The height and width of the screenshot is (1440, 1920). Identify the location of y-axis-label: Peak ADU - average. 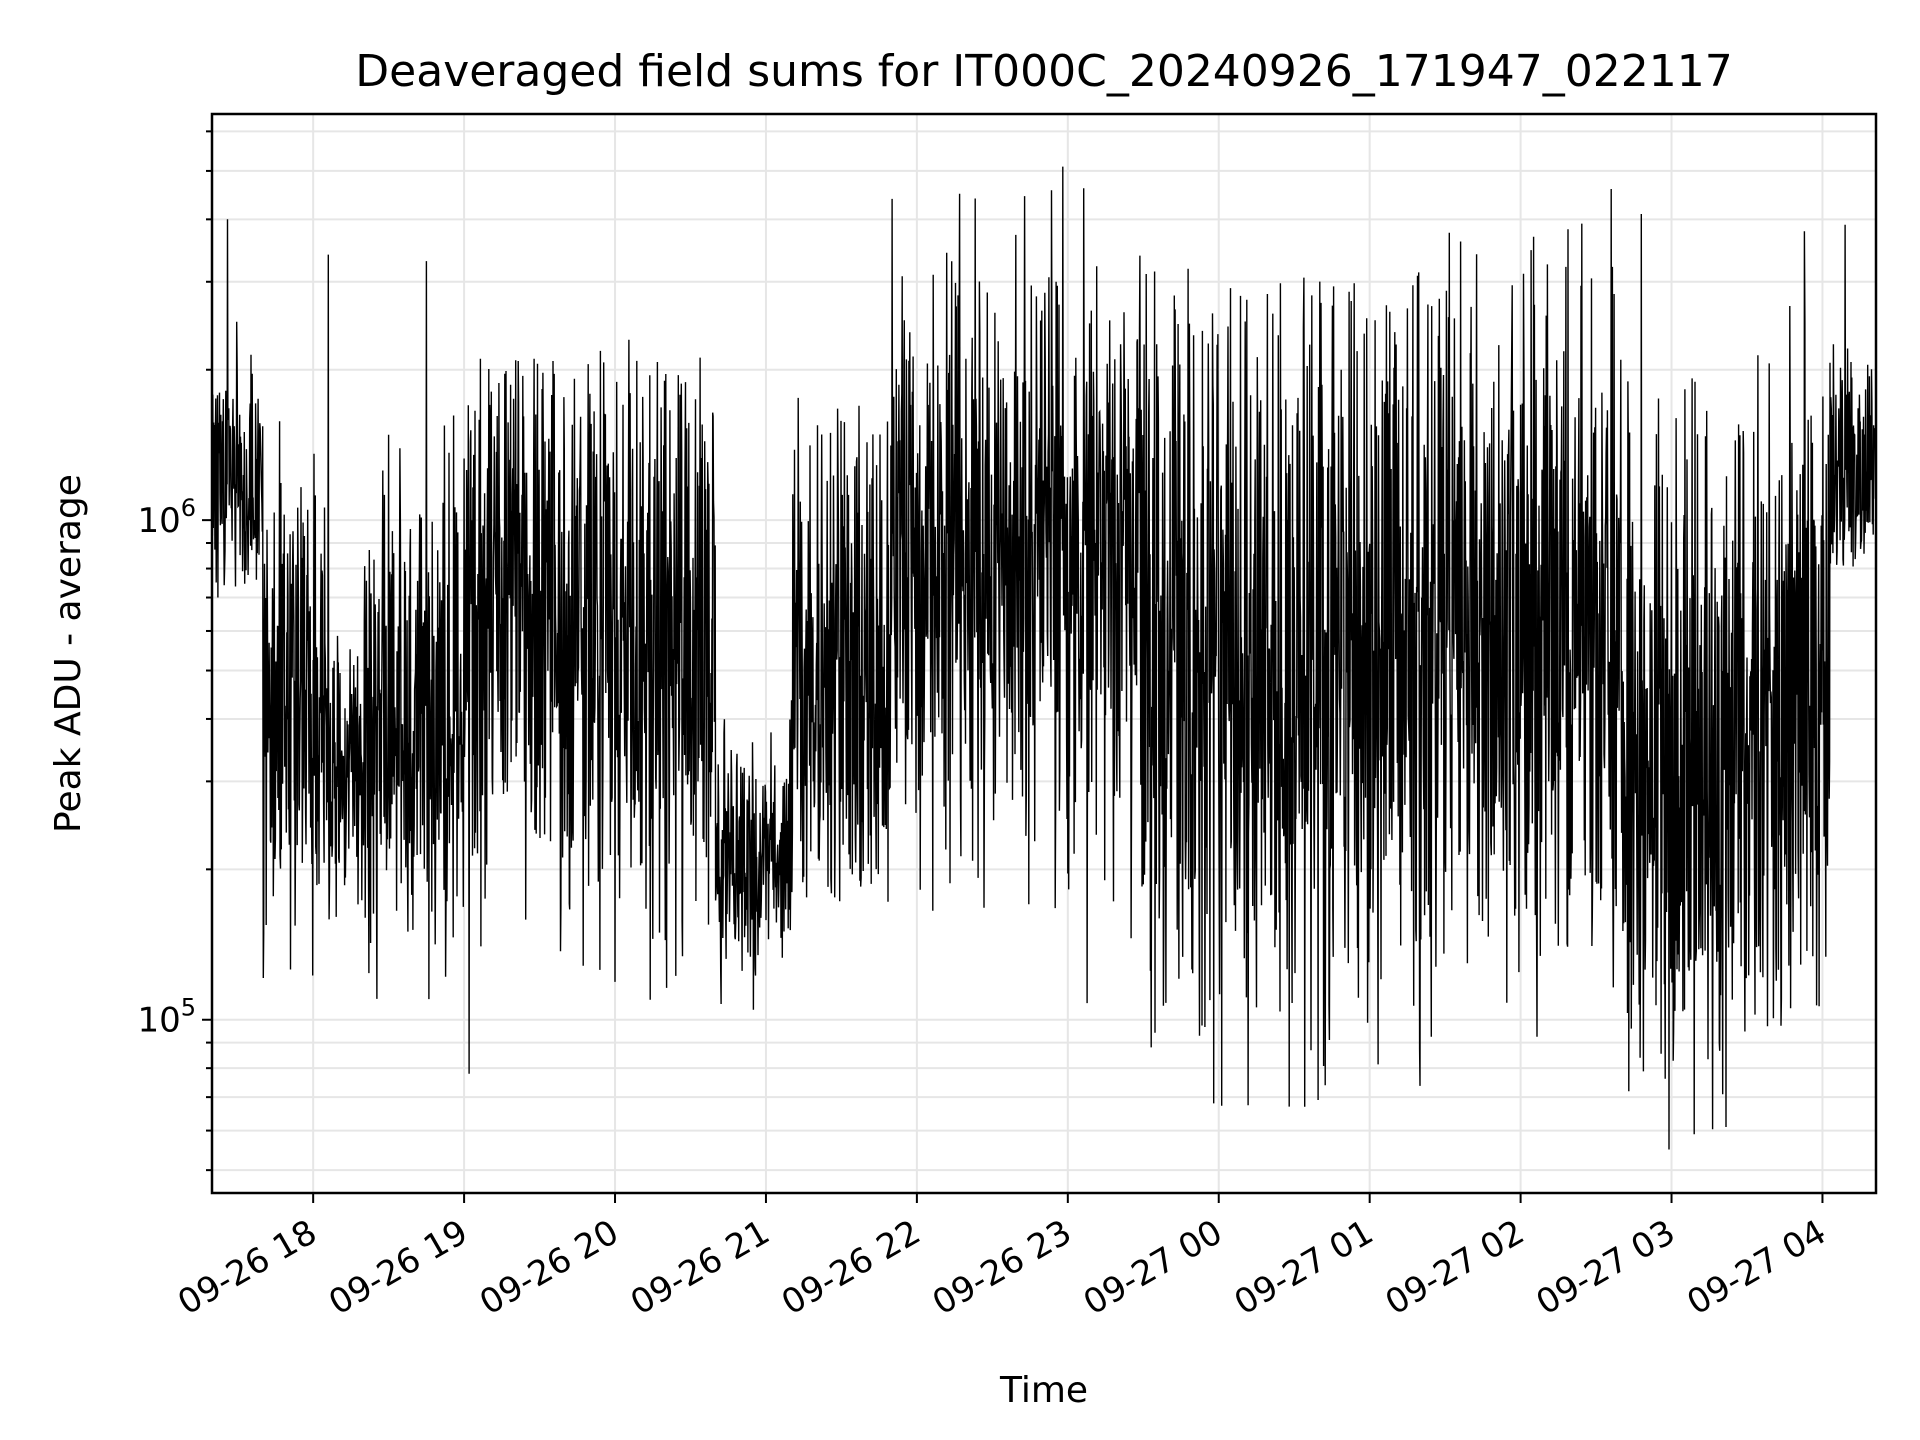
(68, 653).